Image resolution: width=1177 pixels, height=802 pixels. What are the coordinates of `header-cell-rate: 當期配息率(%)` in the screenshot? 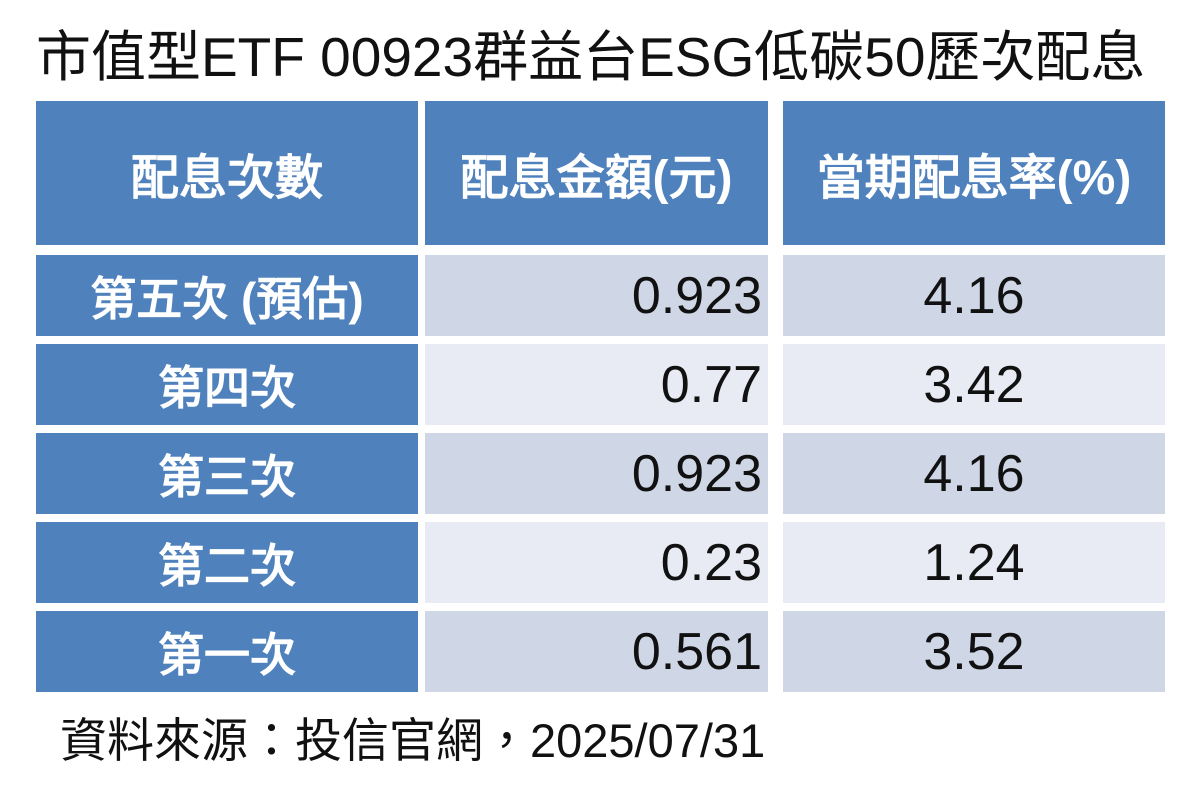 It's located at (974, 173).